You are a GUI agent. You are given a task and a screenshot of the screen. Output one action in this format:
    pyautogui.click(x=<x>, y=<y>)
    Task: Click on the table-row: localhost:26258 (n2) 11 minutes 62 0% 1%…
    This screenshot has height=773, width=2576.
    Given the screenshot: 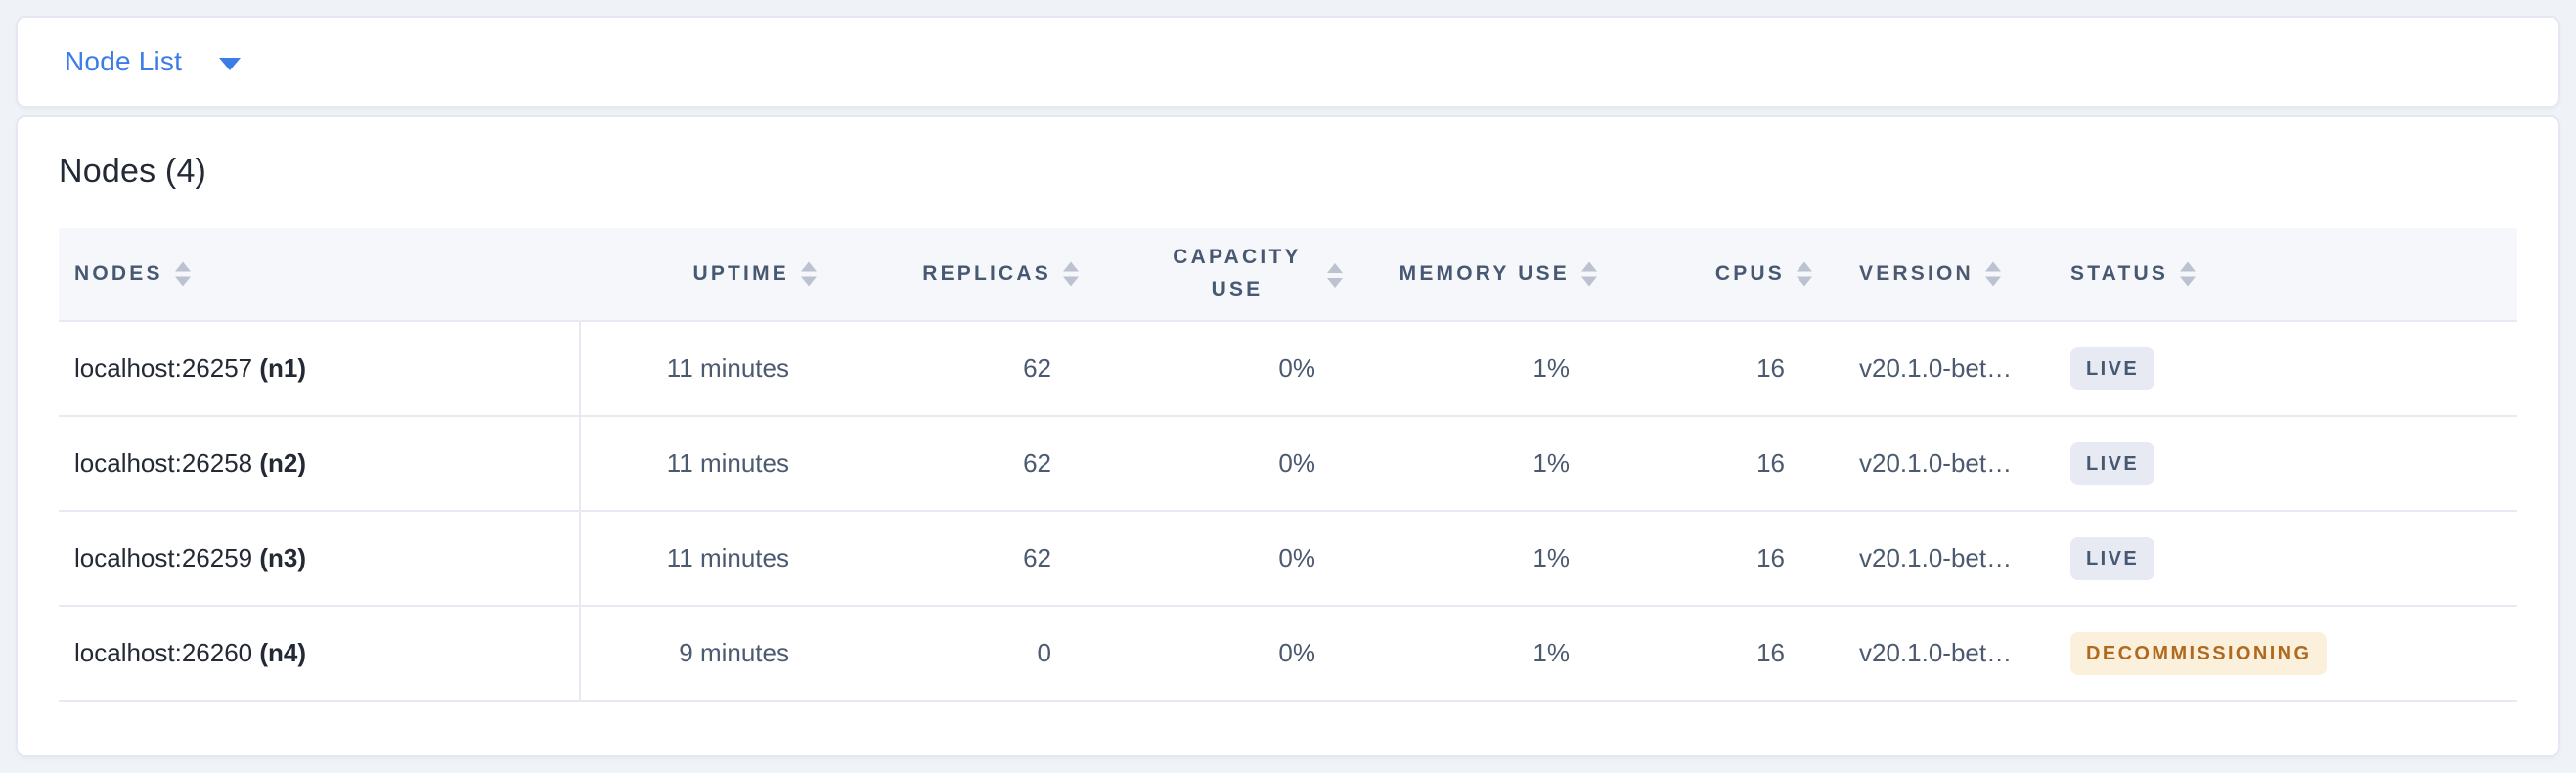 What is the action you would take?
    pyautogui.click(x=1288, y=464)
    